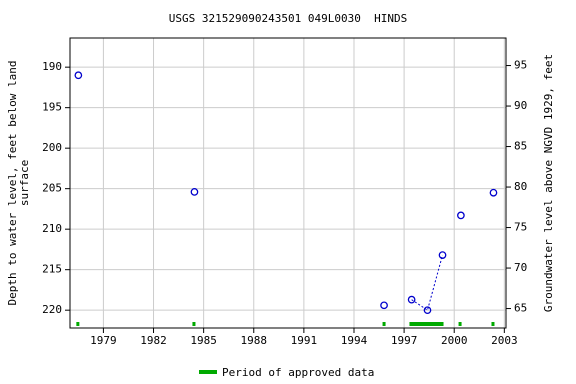 The height and width of the screenshot is (384, 576). Describe the element at coordinates (548, 183) in the screenshot. I see `y2-axis-label: Groundwater level above NGVD 1929, feet` at that location.